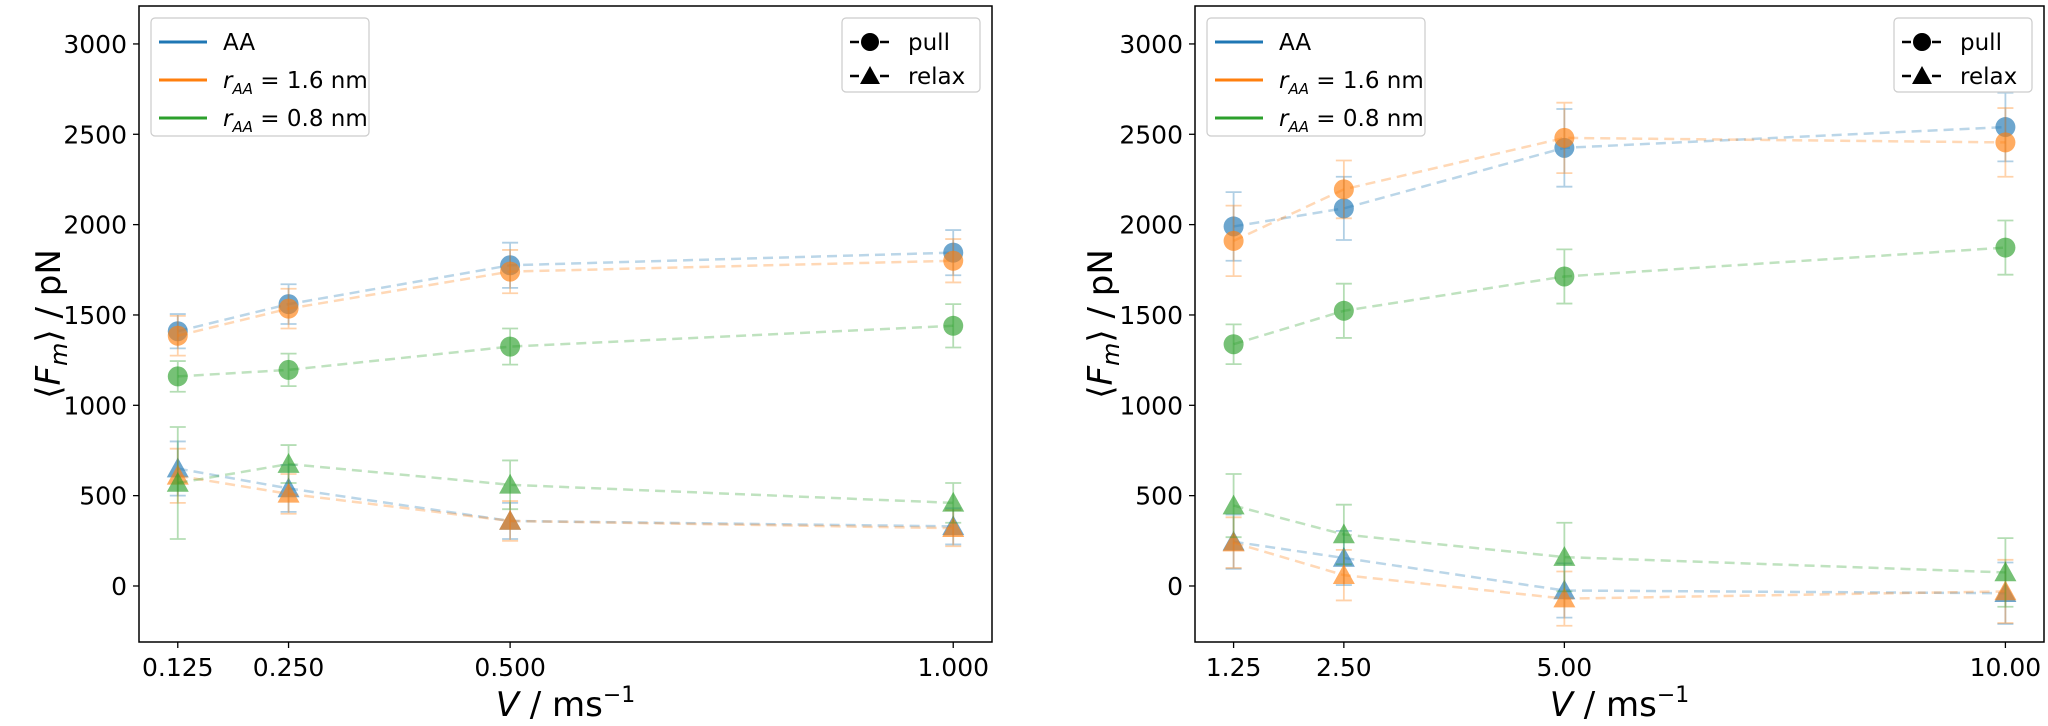 The height and width of the screenshot is (726, 2048). Describe the element at coordinates (953, 667) in the screenshot. I see `x-tick-label: 1.000` at that location.